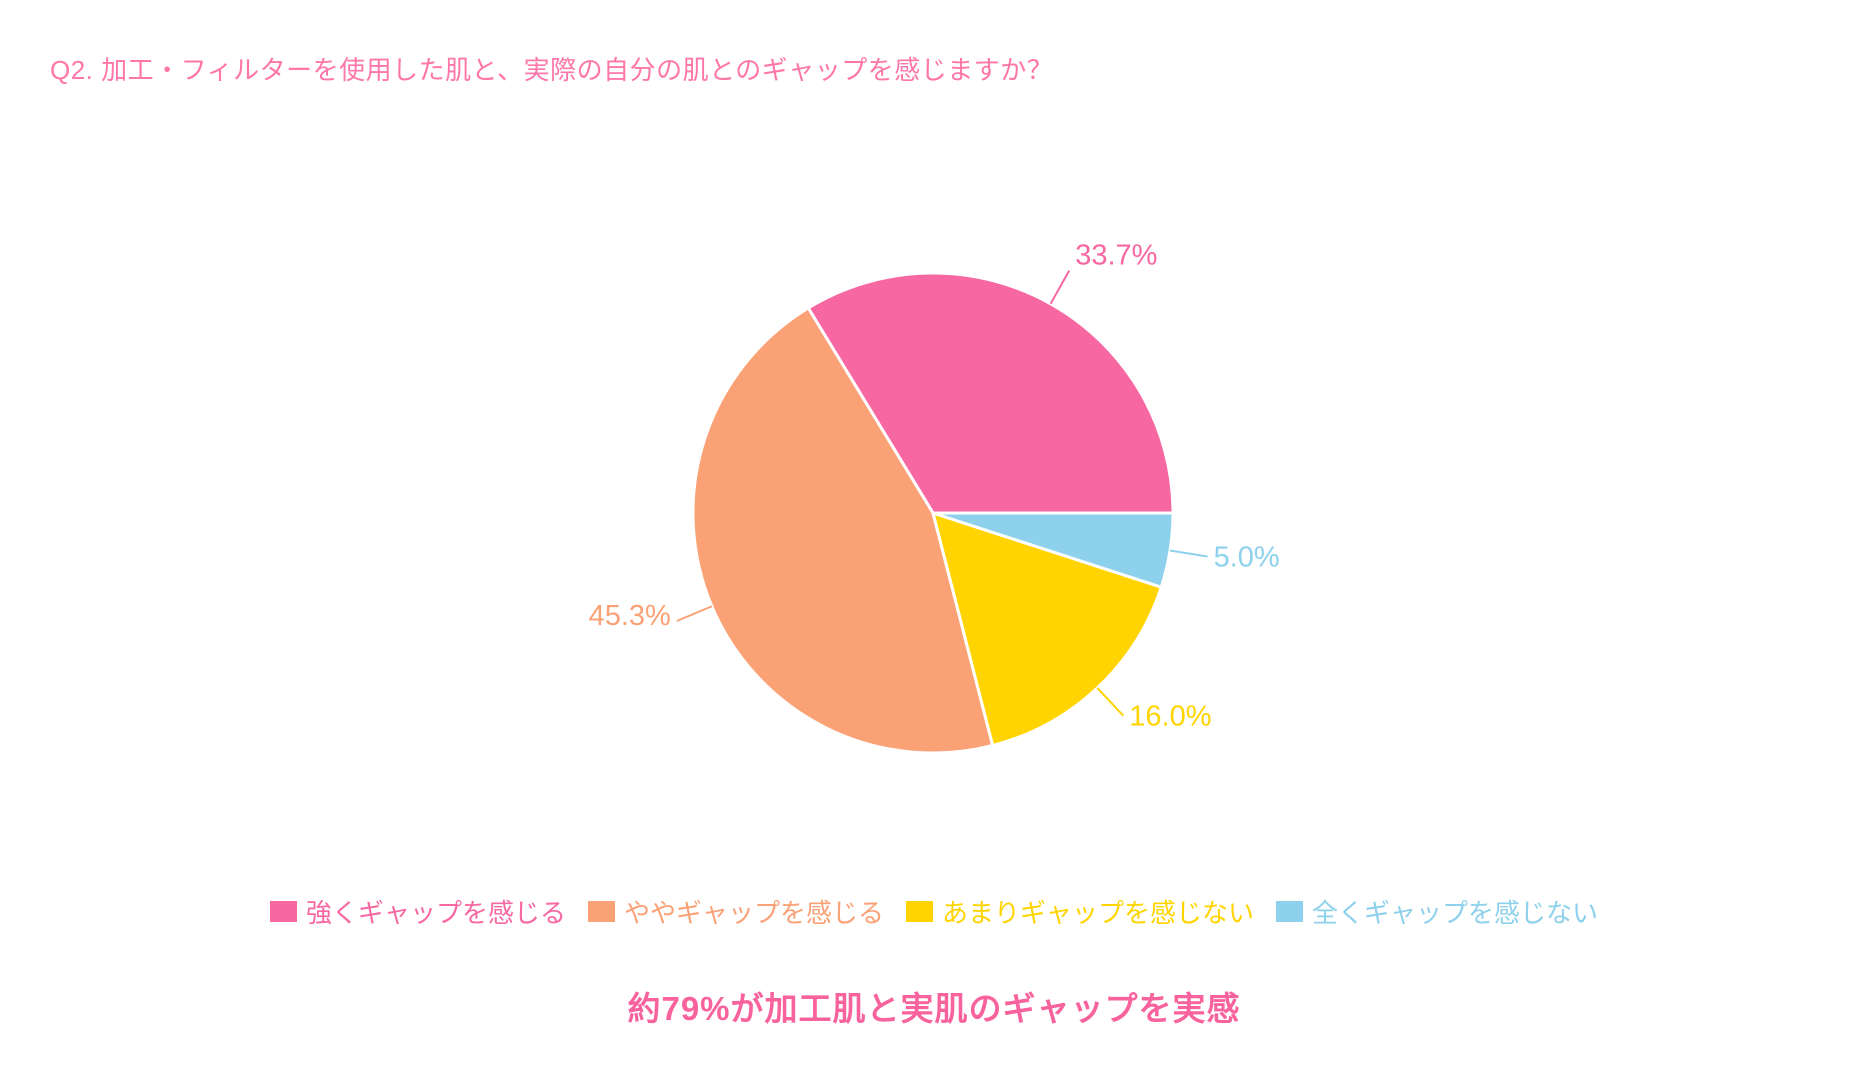  I want to click on slice-percent-label-2: 16.0%, so click(1170, 717).